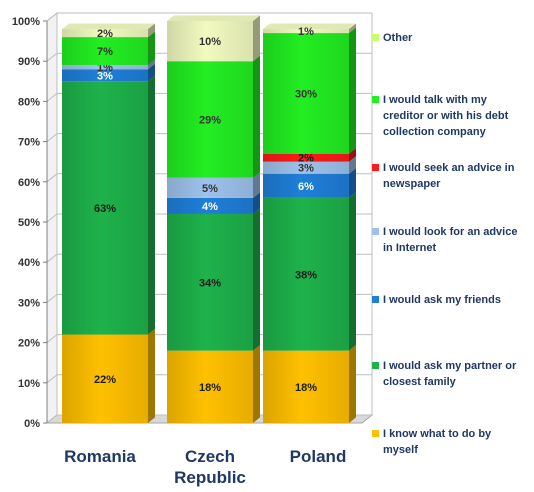 The width and height of the screenshot is (534, 492). I want to click on legend-label-line: I would look for an advice, so click(450, 232).